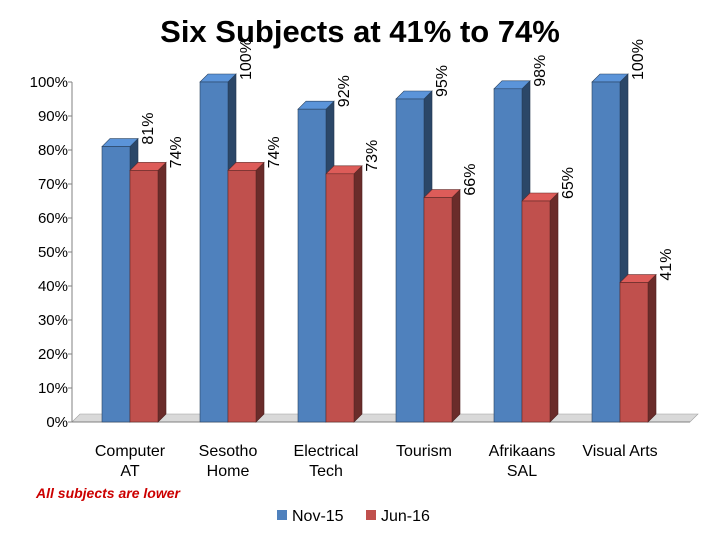 The width and height of the screenshot is (720, 545). I want to click on legend: Nov-15 Jun-16, so click(353, 516).